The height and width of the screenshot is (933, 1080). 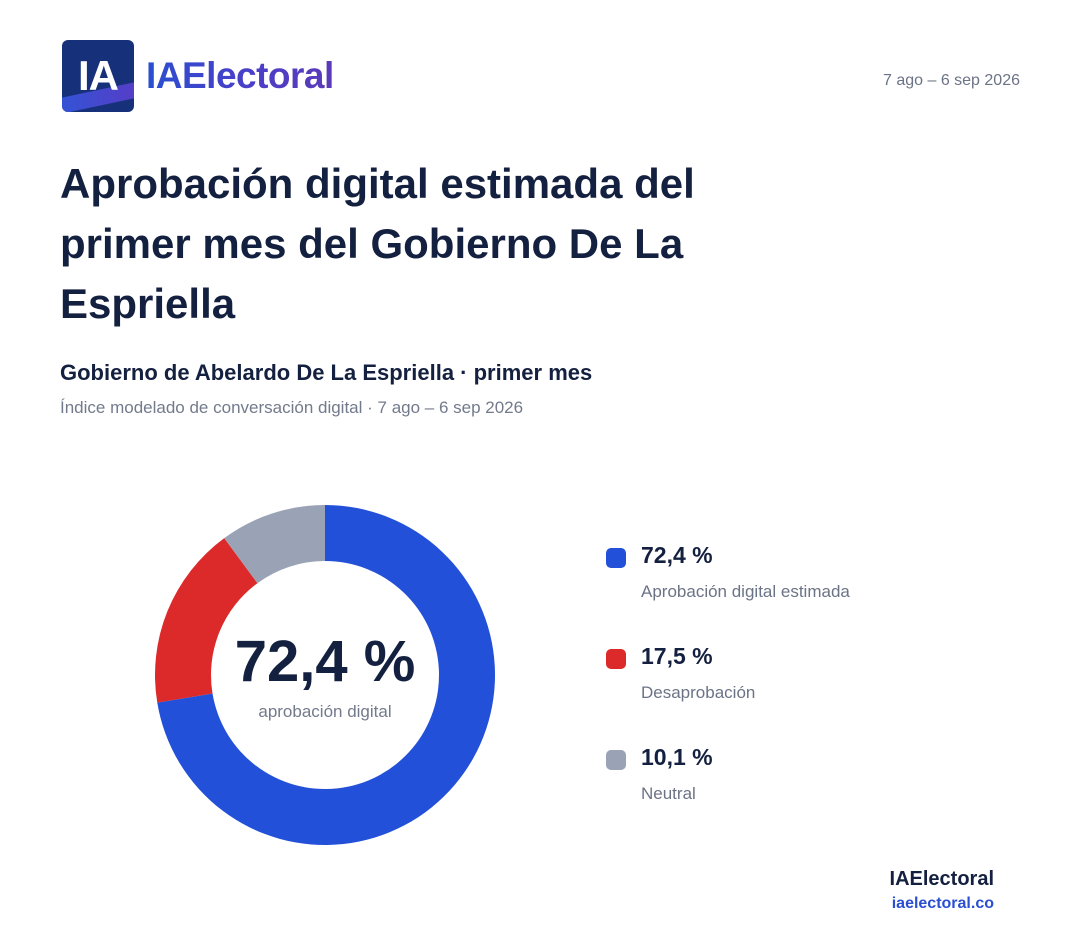 I want to click on donut-slice-approval, so click(x=326, y=675).